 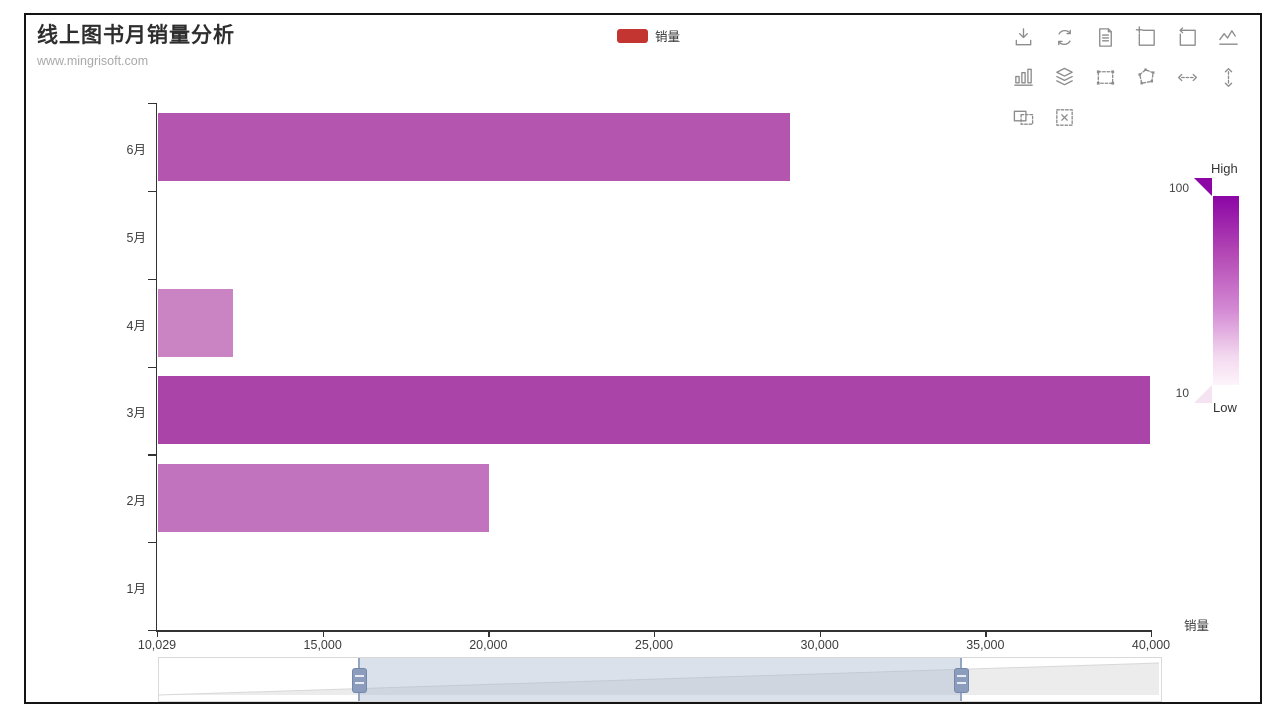 What do you see at coordinates (488, 645) in the screenshot?
I see `x-axis-tick-label: 20,000` at bounding box center [488, 645].